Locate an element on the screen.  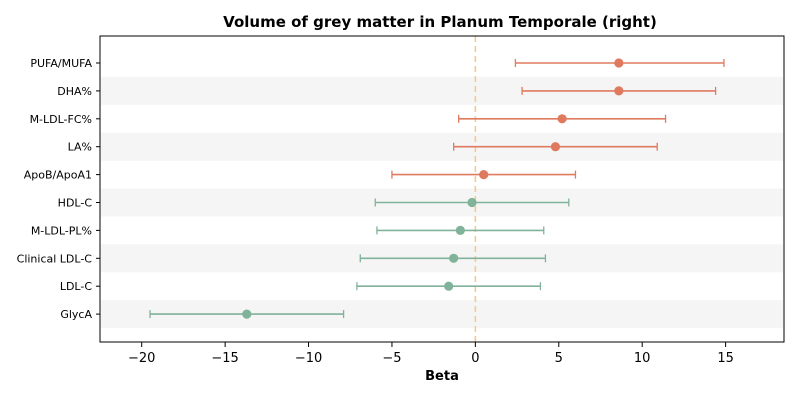
x-tick-label: 5 is located at coordinates (559, 358).